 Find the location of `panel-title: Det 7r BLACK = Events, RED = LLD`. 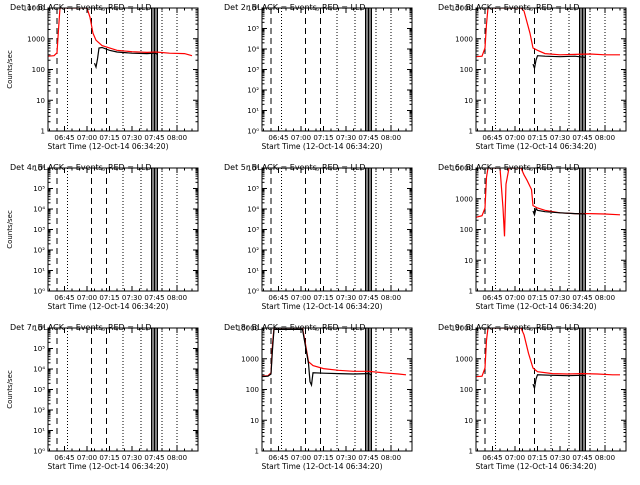

panel-title: Det 7r BLACK = Events, RED = LLD is located at coordinates (81, 327).